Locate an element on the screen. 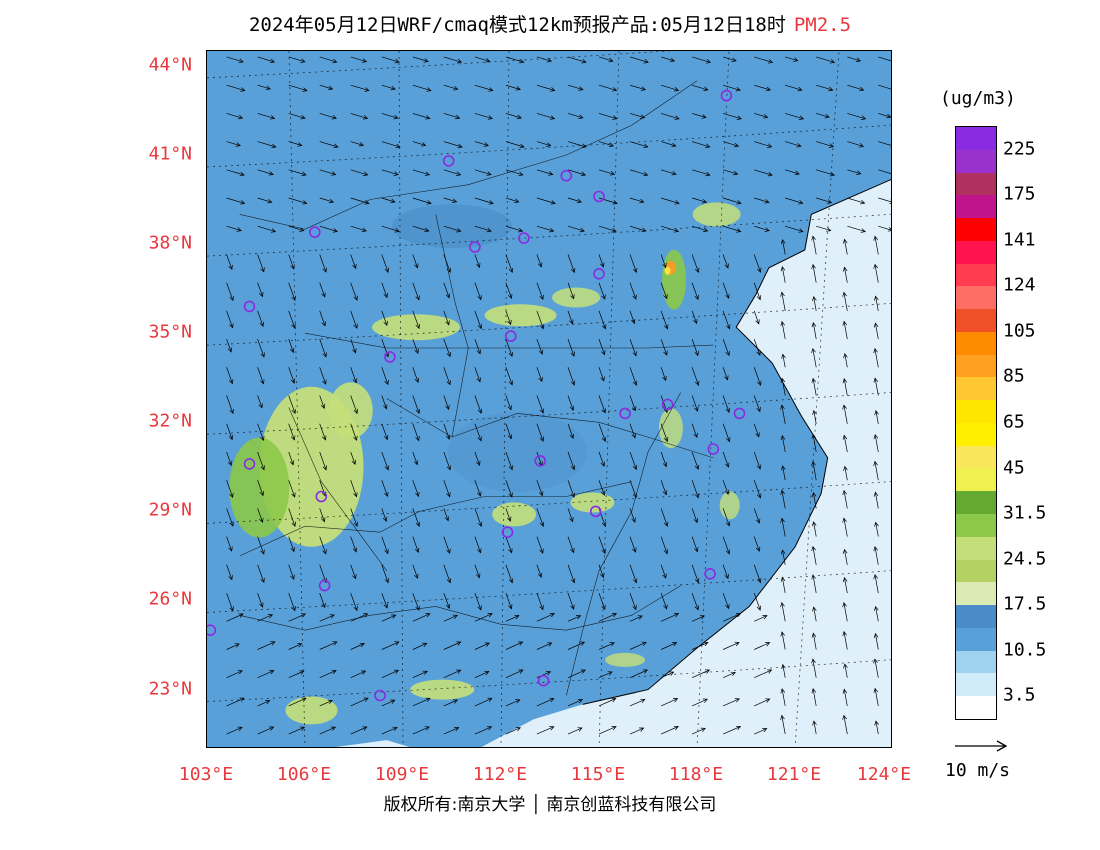 Image resolution: width=1100 pixels, height=850 pixels. lat-gridline is located at coordinates (549, 235).